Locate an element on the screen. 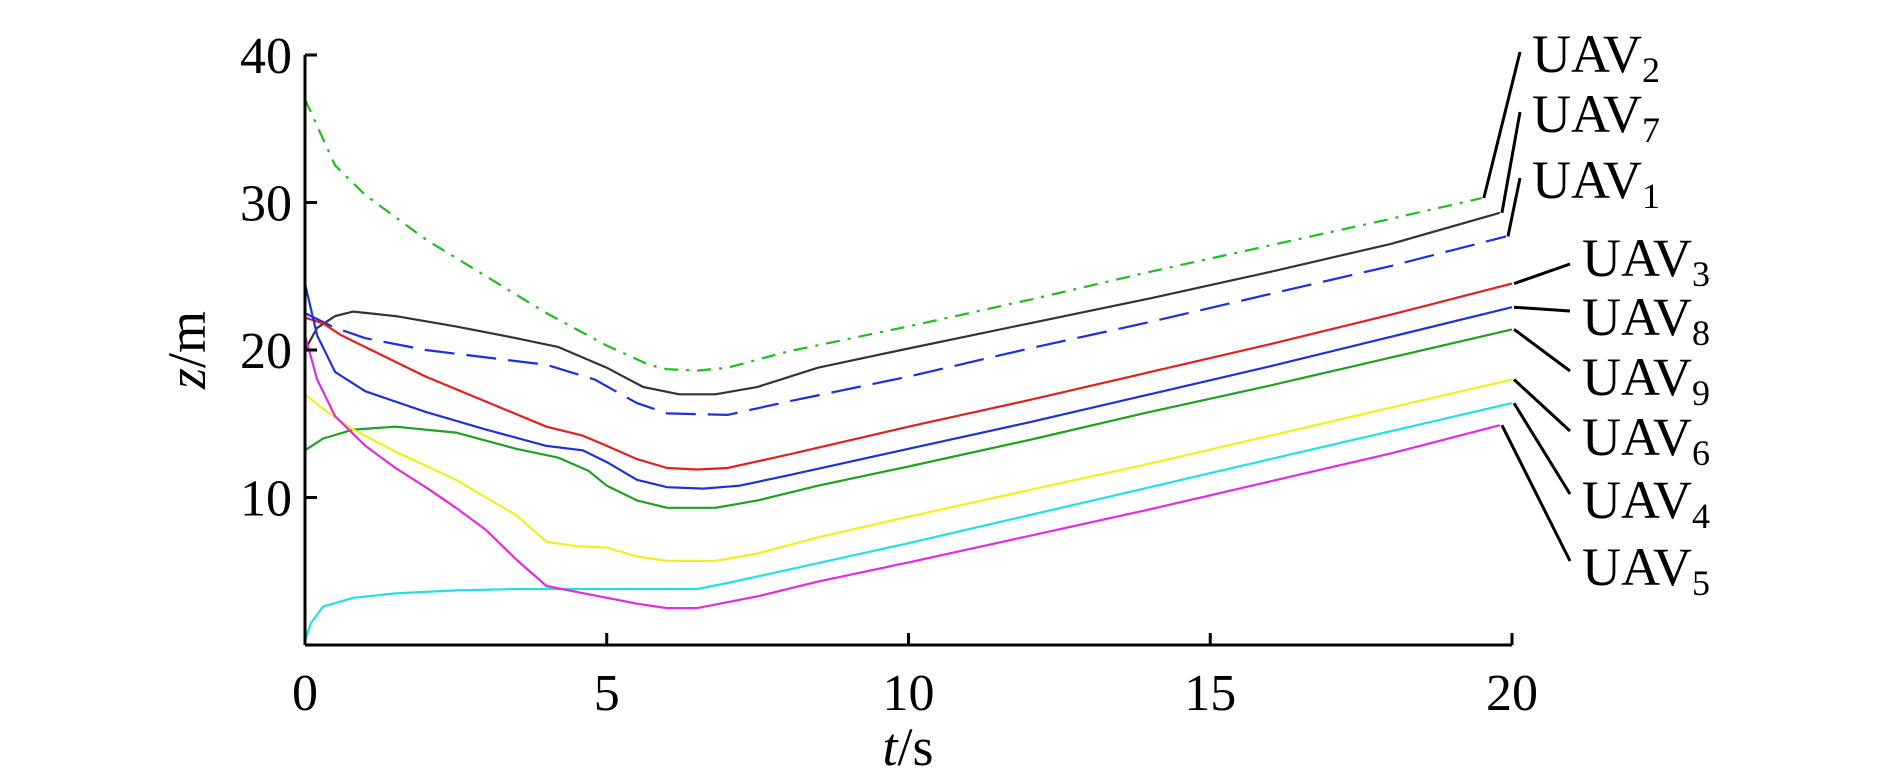 This screenshot has width=1890, height=780. legend-label-uav-1: UAV1 is located at coordinates (1596, 183).